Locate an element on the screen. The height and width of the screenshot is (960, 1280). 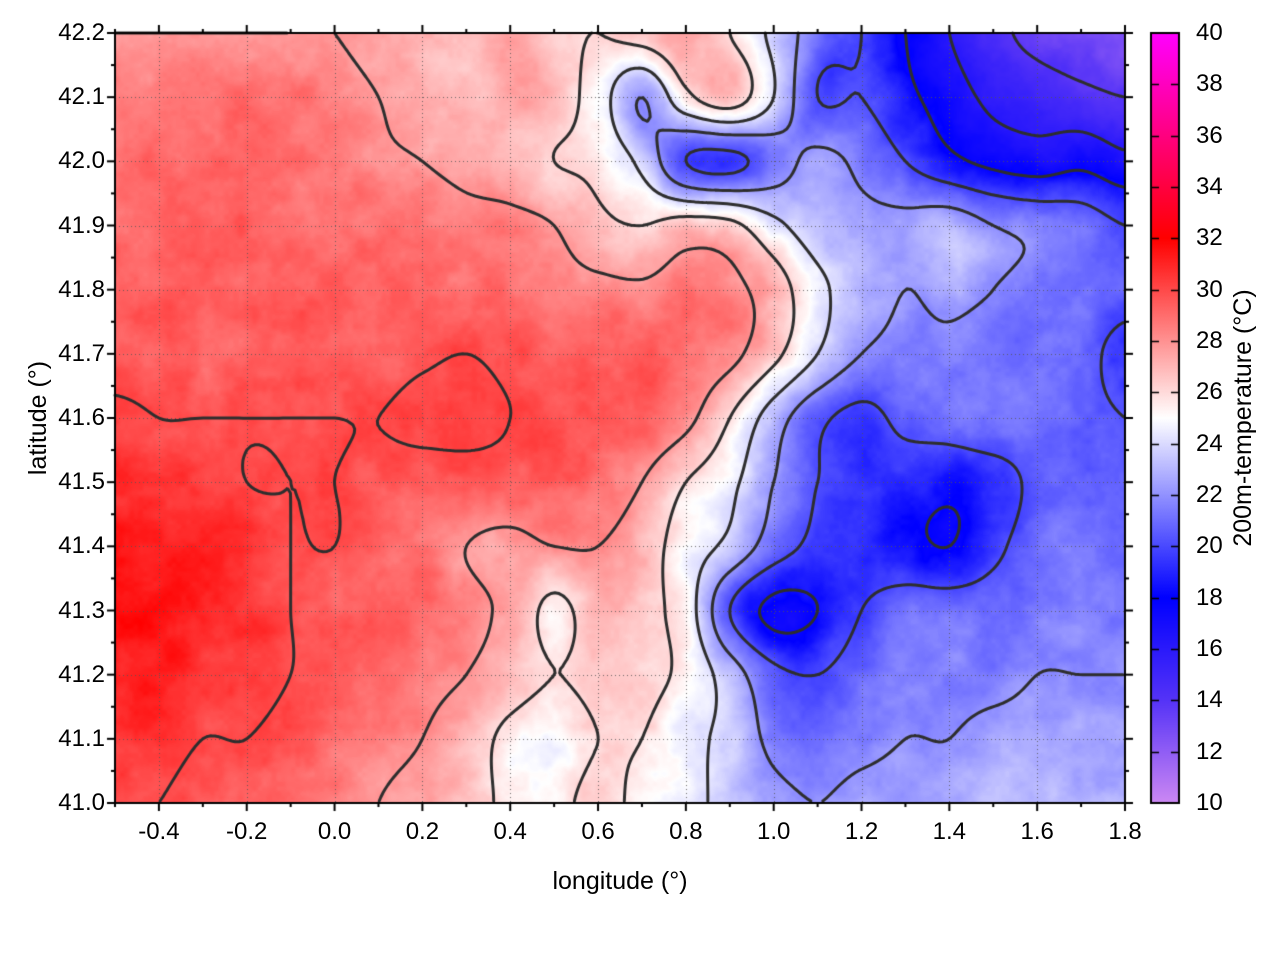
x-tick-label-1.8: 1.8 is located at coordinates (1125, 831).